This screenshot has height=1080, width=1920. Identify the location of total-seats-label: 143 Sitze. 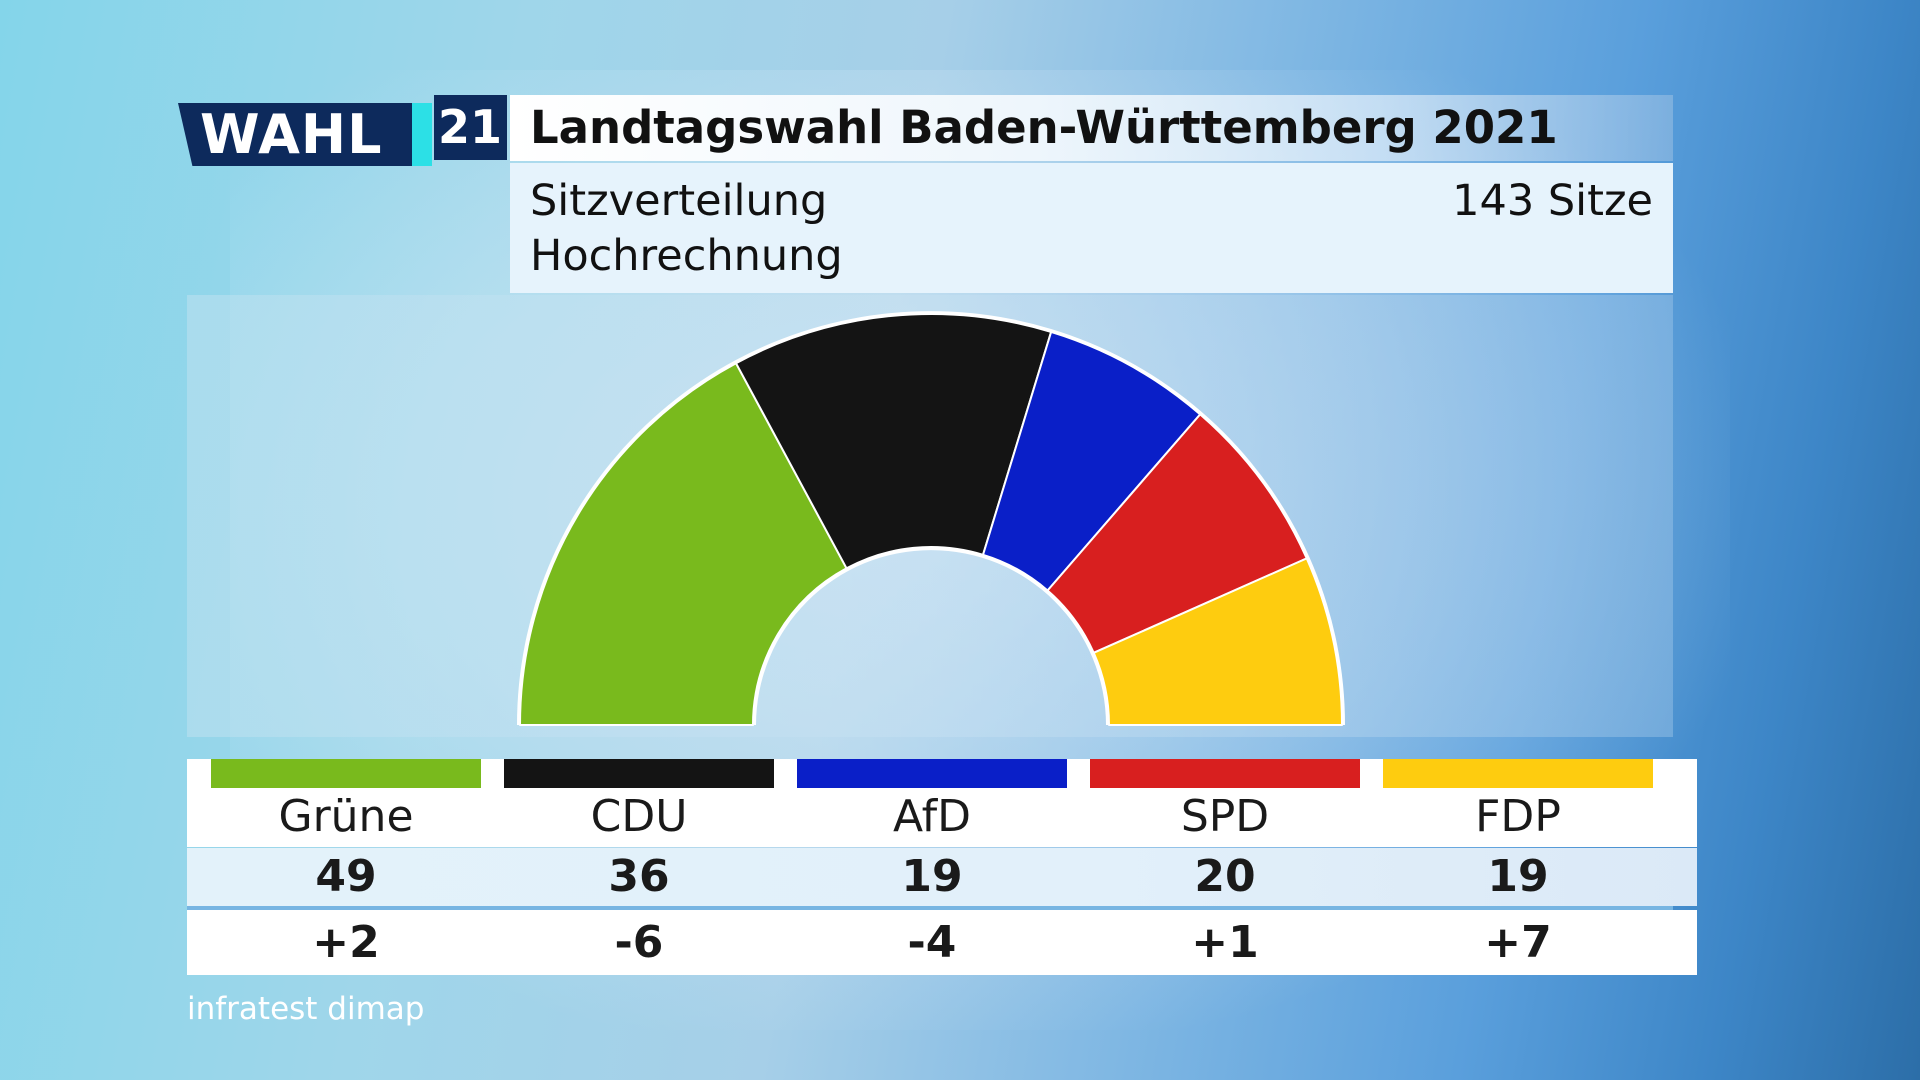
(1552, 201).